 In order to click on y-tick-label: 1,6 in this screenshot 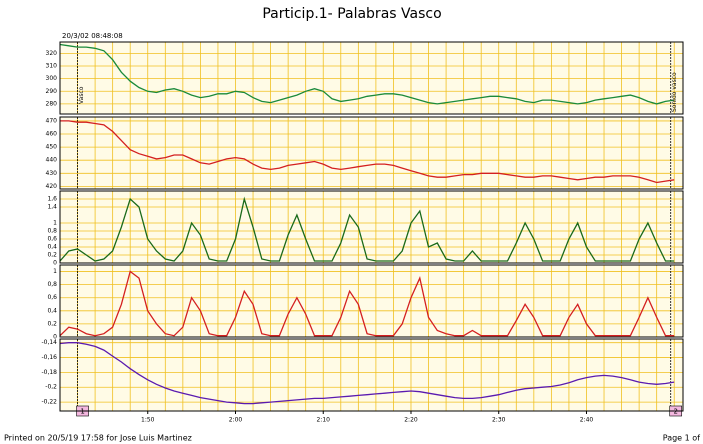, I will do `click(52, 199)`.